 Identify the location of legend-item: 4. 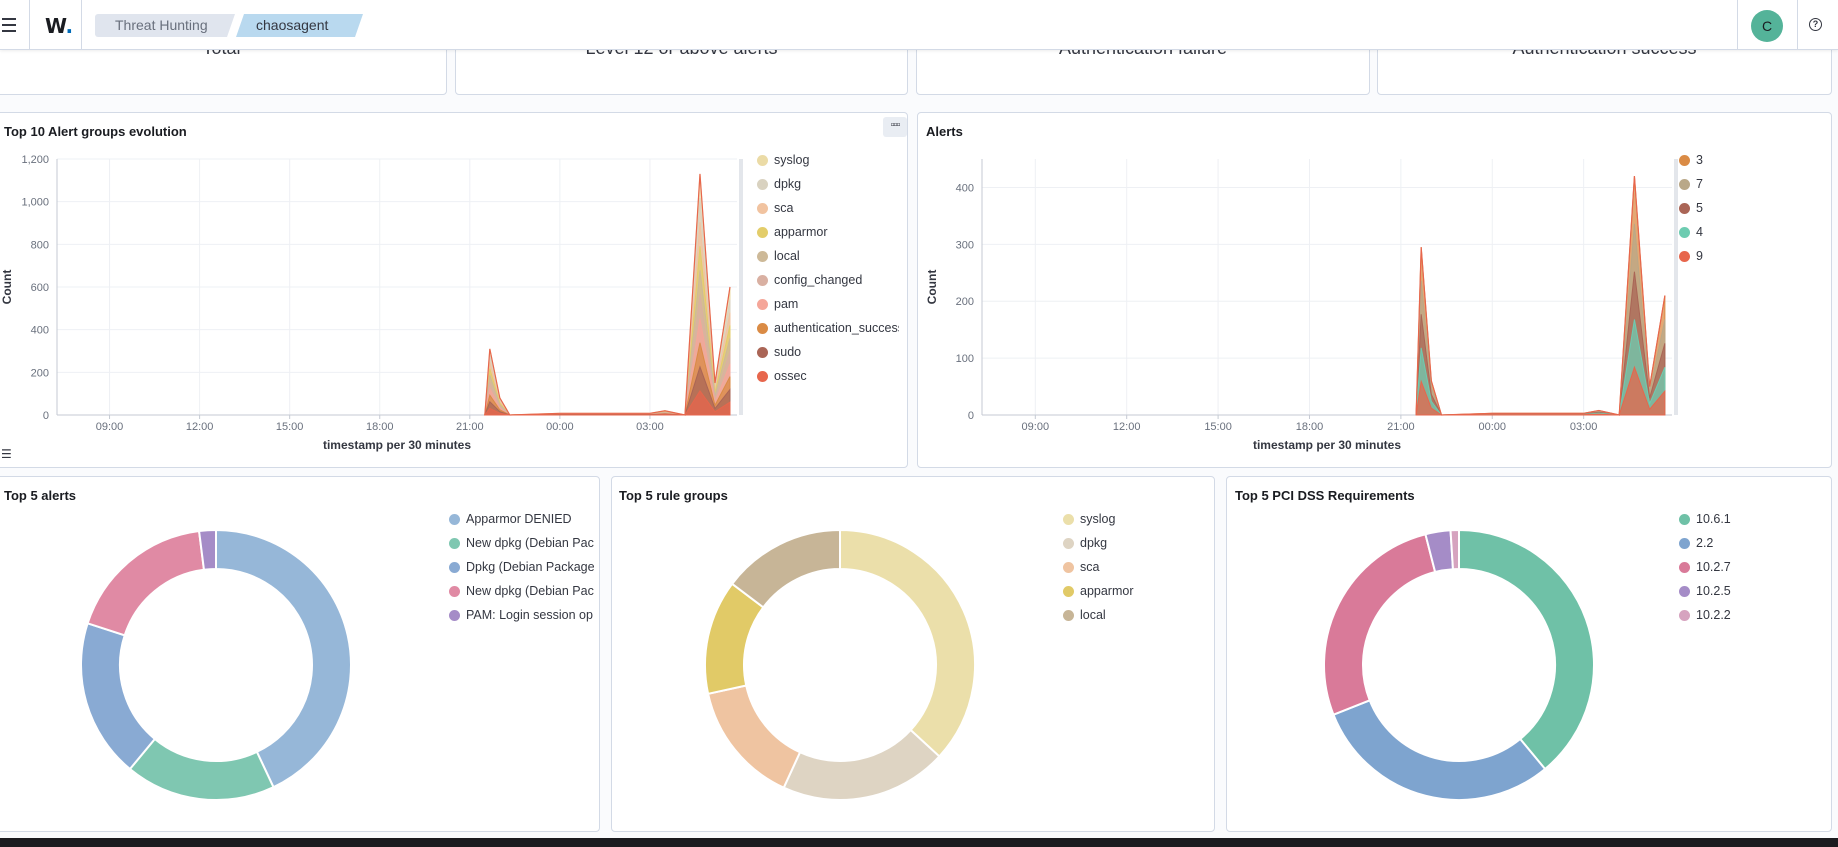
(1749, 232).